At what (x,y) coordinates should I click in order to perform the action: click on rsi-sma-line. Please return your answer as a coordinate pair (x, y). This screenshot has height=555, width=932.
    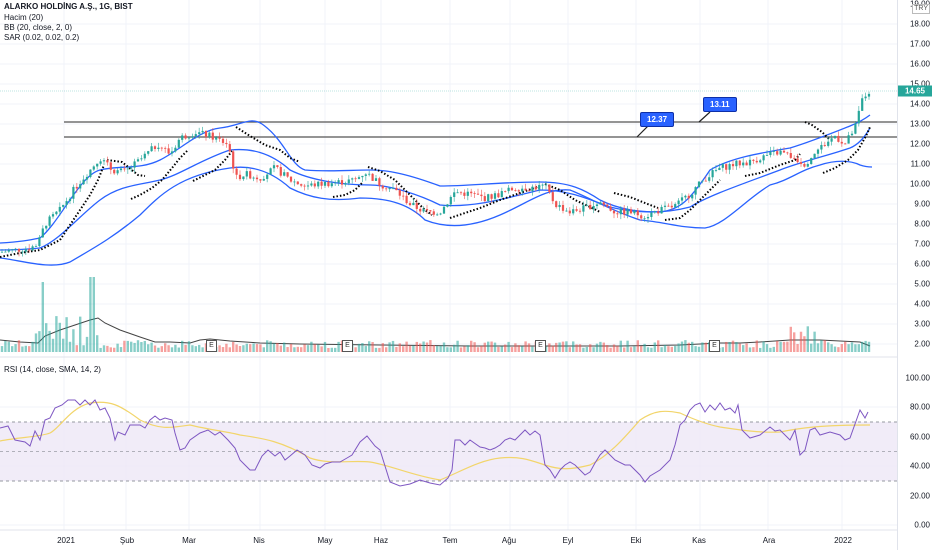
    Looking at the image, I should click on (435, 441).